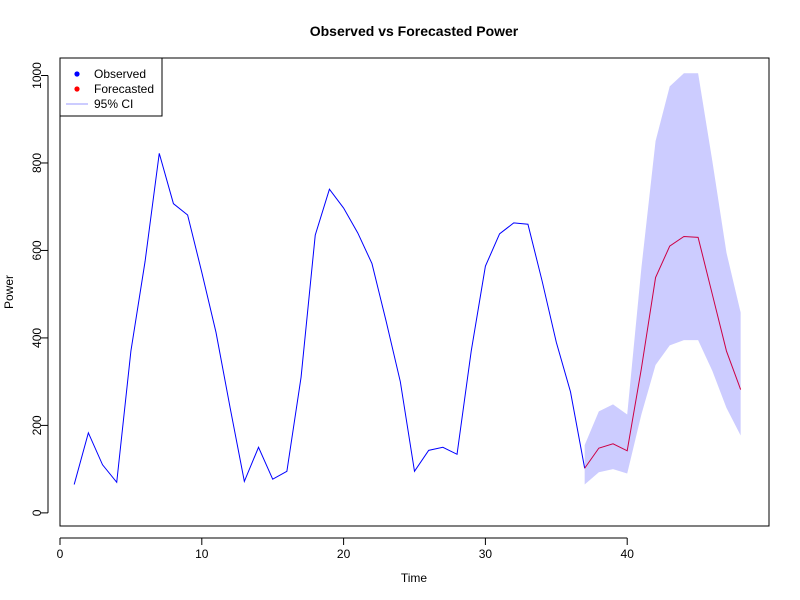  What do you see at coordinates (37, 250) in the screenshot?
I see `y-tick-label: 600` at bounding box center [37, 250].